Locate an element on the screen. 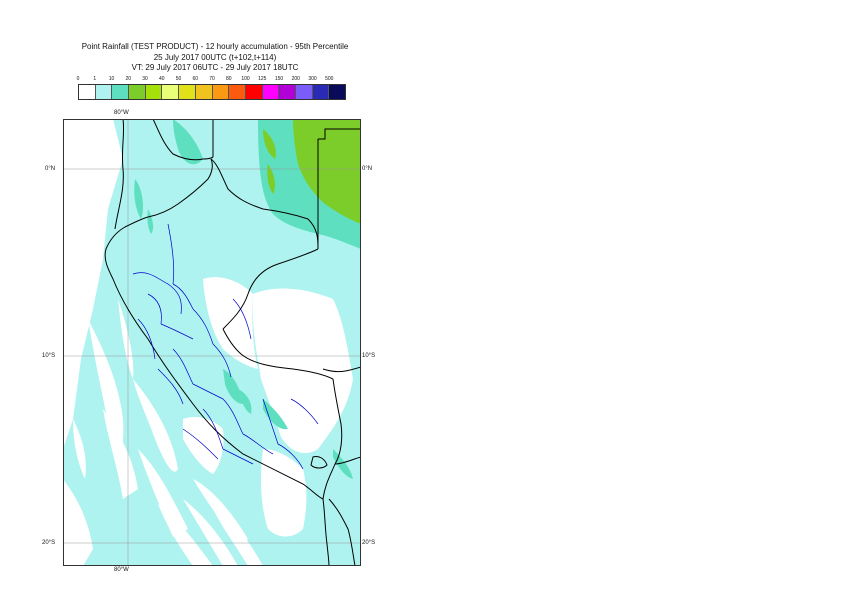  legend-threshold-label: 10 is located at coordinates (111, 79).